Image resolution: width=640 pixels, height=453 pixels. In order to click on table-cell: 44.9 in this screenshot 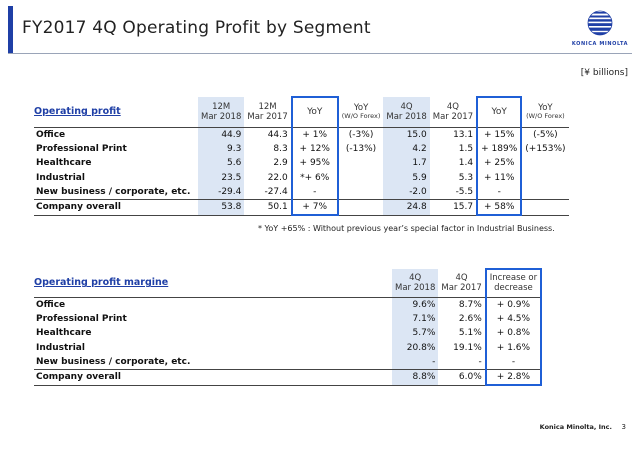, I will do `click(221, 134)`.